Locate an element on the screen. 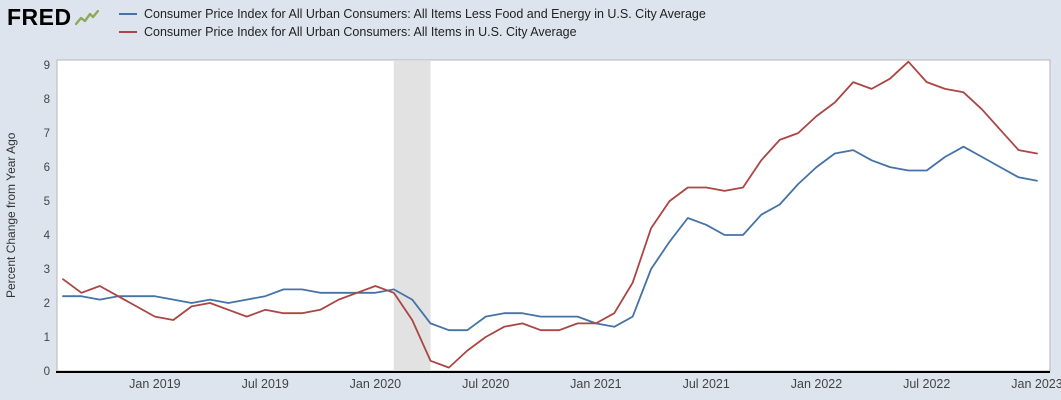 The width and height of the screenshot is (1061, 400). fred-logo: FRED is located at coordinates (53, 17).